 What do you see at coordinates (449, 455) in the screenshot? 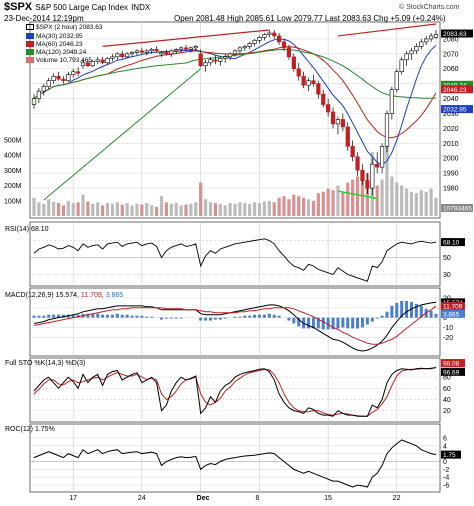
I see `roc-tag-text: 1.75` at bounding box center [449, 455].